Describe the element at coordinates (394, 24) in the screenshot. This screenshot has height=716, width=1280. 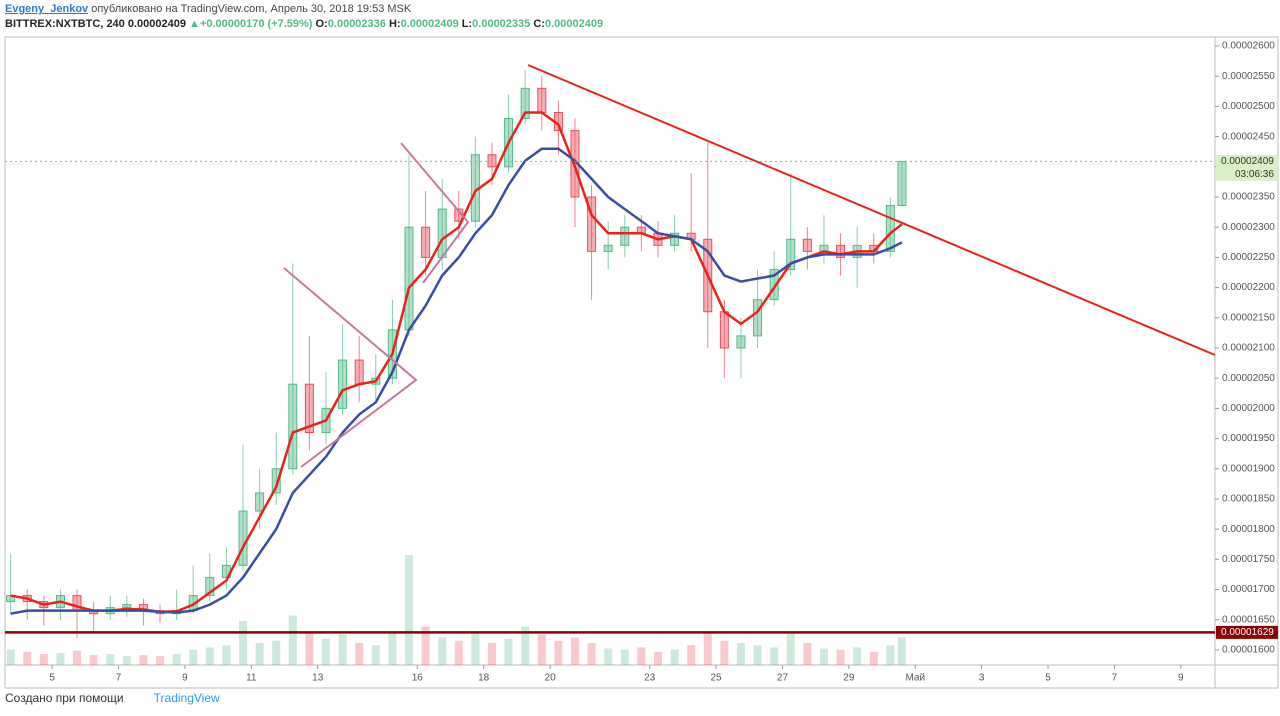
I see `h-label: H:` at that location.